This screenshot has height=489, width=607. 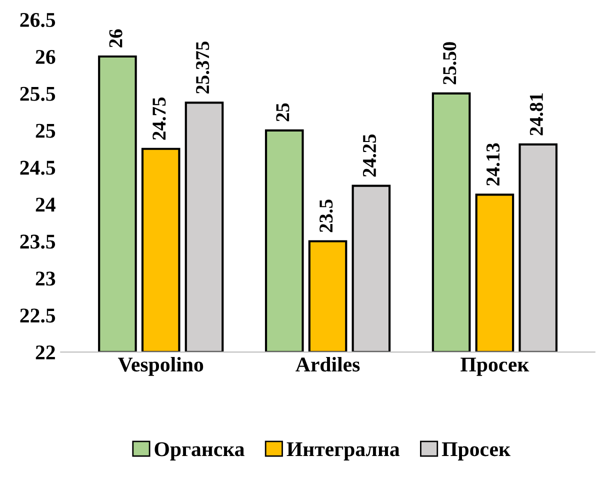 I want to click on y-tick-label: 24, so click(x=46, y=205).